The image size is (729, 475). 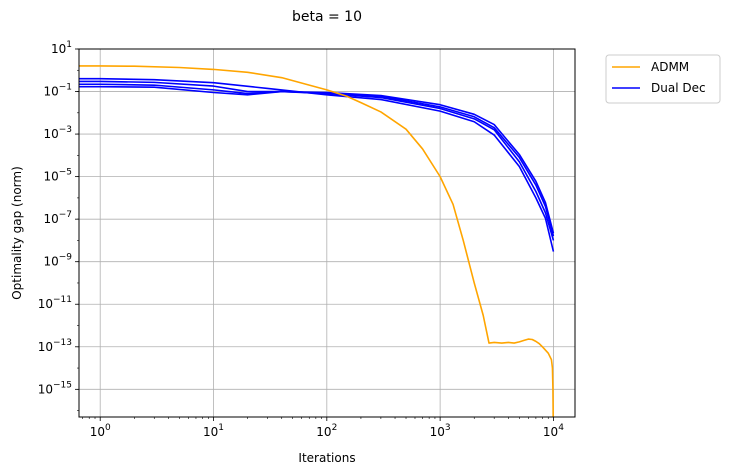 What do you see at coordinates (670, 67) in the screenshot?
I see `legend-label: ADMM` at bounding box center [670, 67].